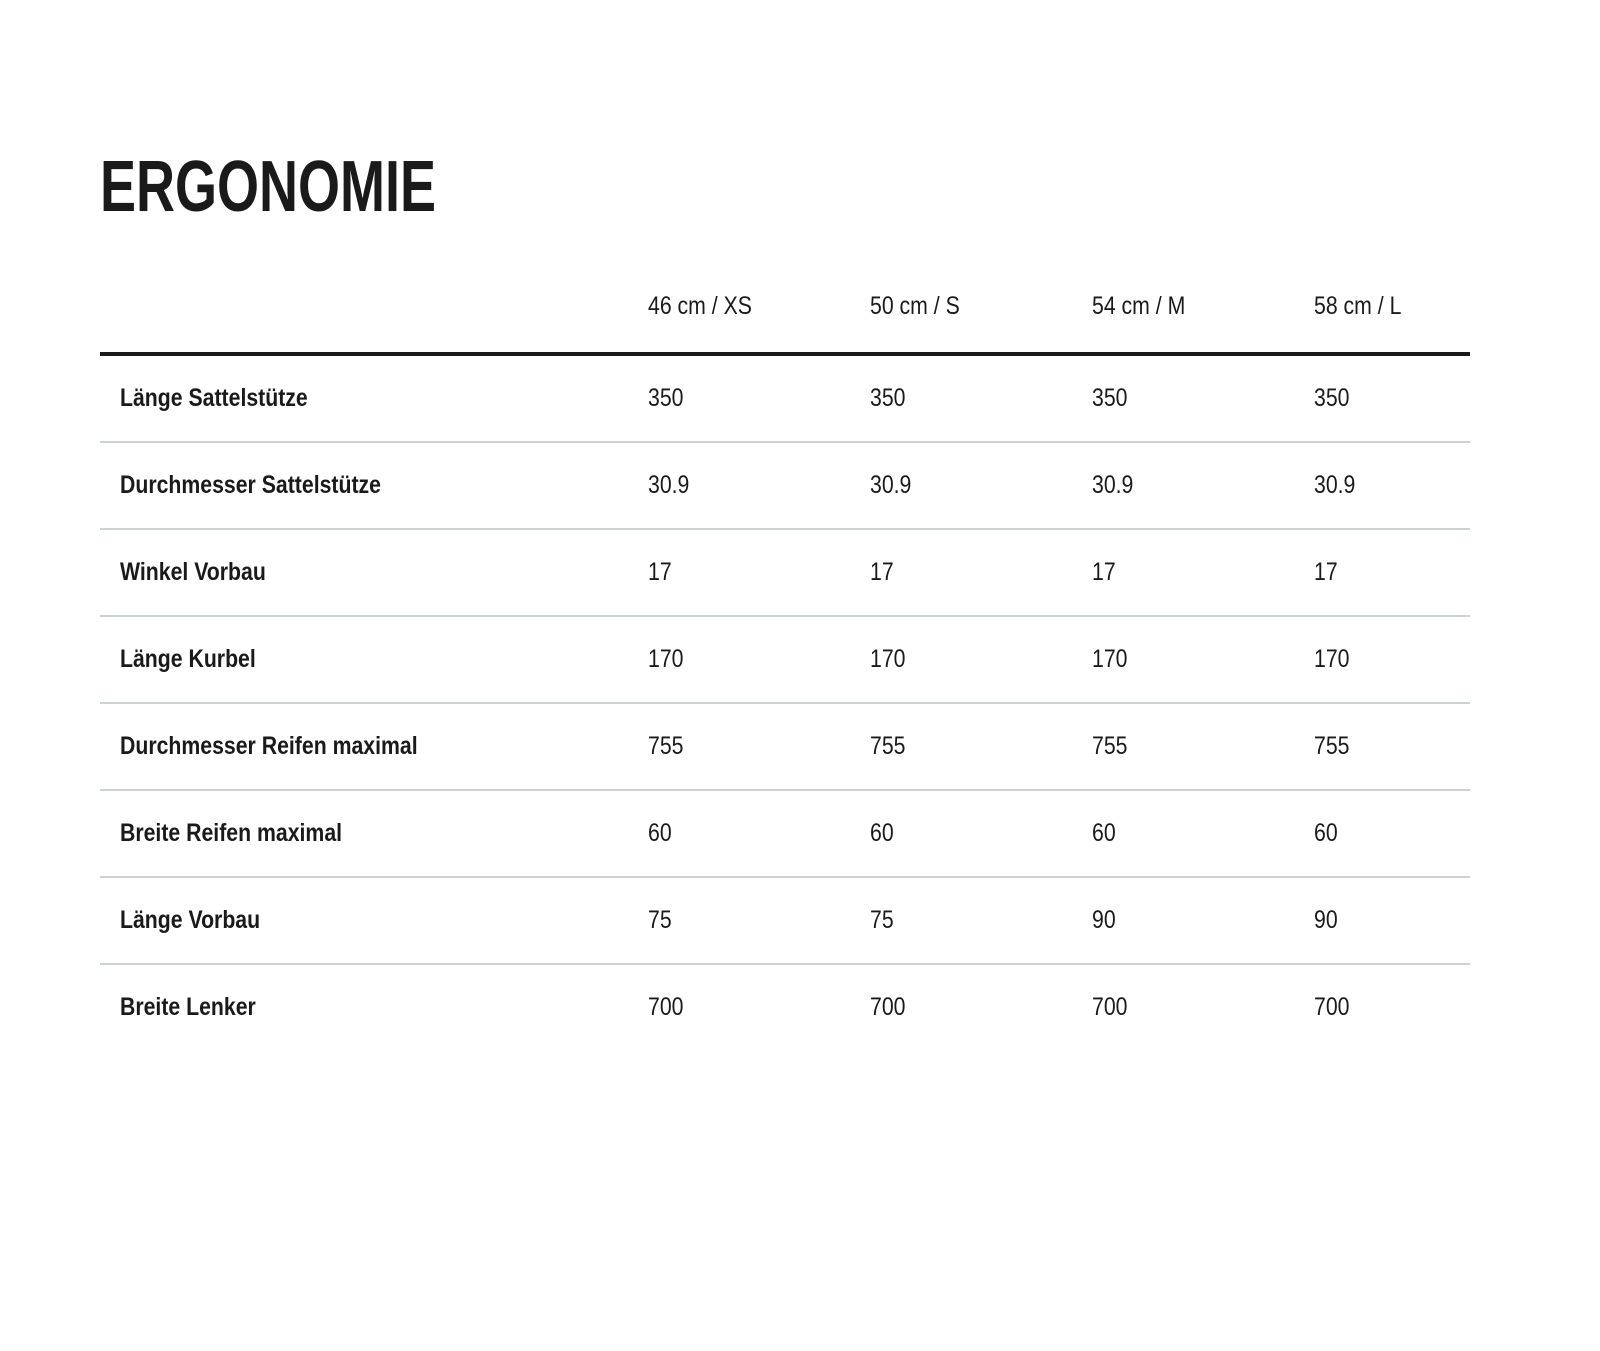  Describe the element at coordinates (1358, 306) in the screenshot. I see `column-header-label: 58 cm / L` at that location.